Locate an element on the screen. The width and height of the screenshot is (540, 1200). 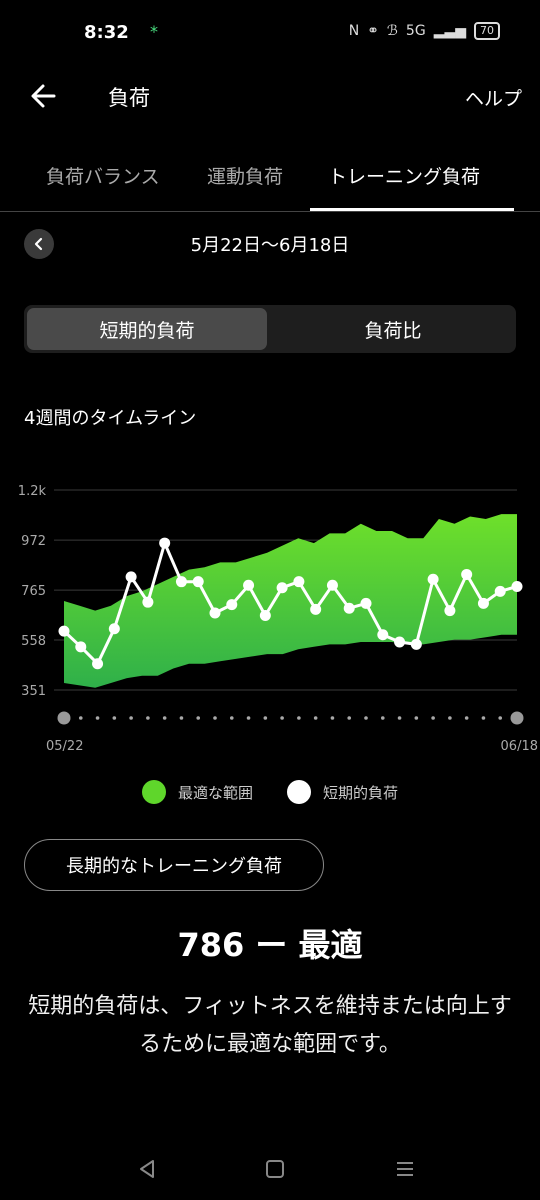
status-icons: N ⚭ ℬ 5G ▂▃▅ 70 is located at coordinates (424, 31).